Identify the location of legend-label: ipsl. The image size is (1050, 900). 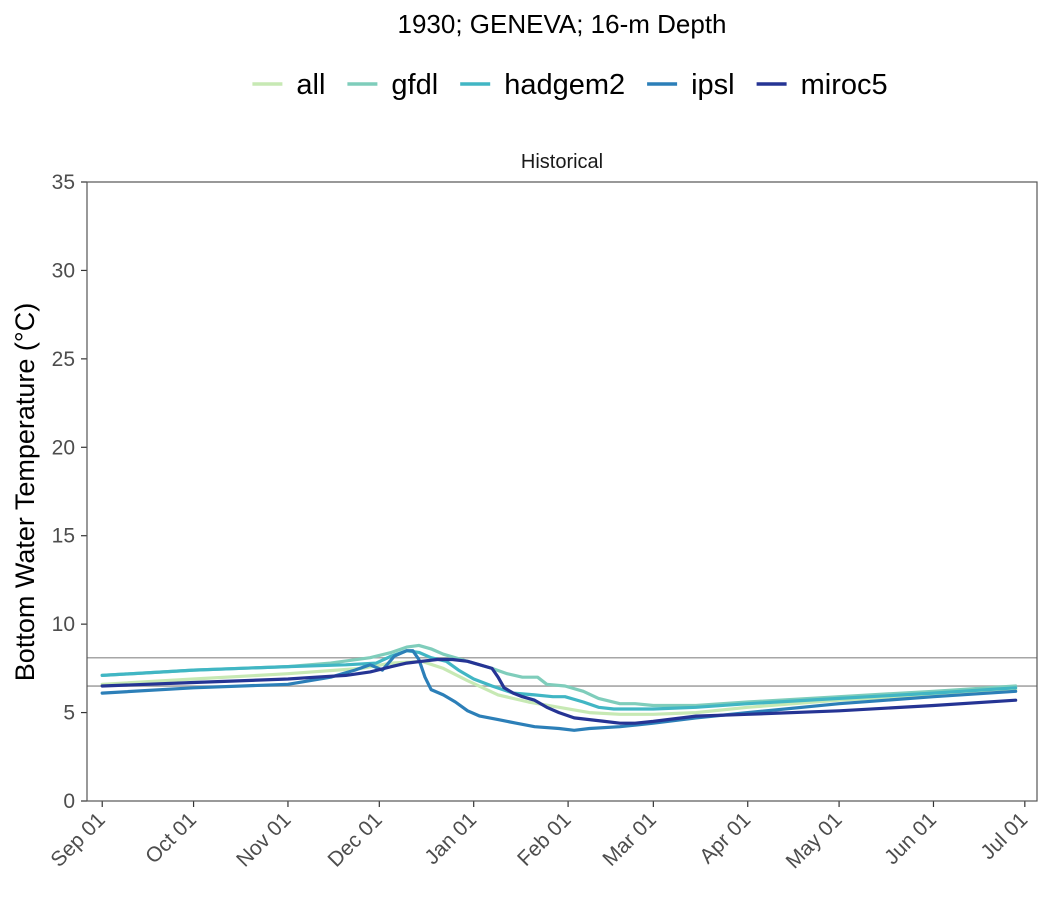
(713, 85).